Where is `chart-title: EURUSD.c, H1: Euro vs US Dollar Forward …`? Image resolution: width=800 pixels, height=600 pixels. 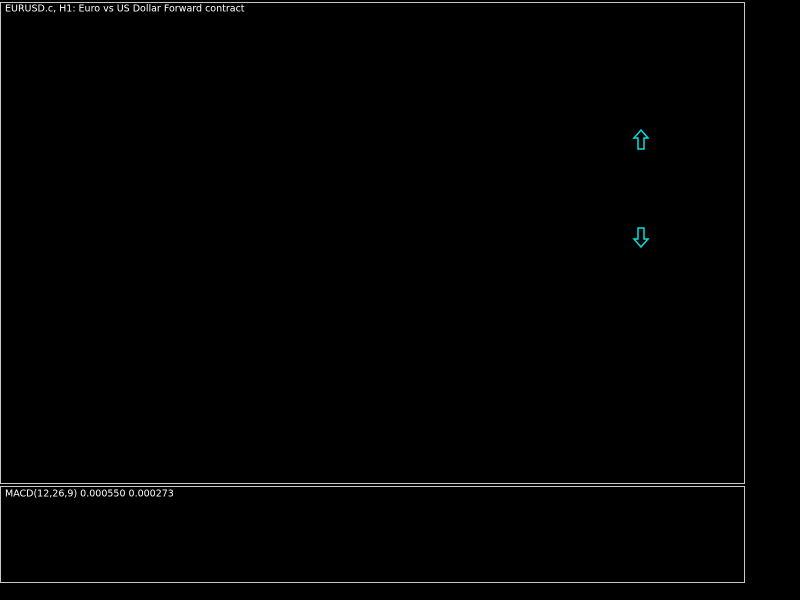
chart-title: EURUSD.c, H1: Euro vs US Dollar Forward … is located at coordinates (125, 9).